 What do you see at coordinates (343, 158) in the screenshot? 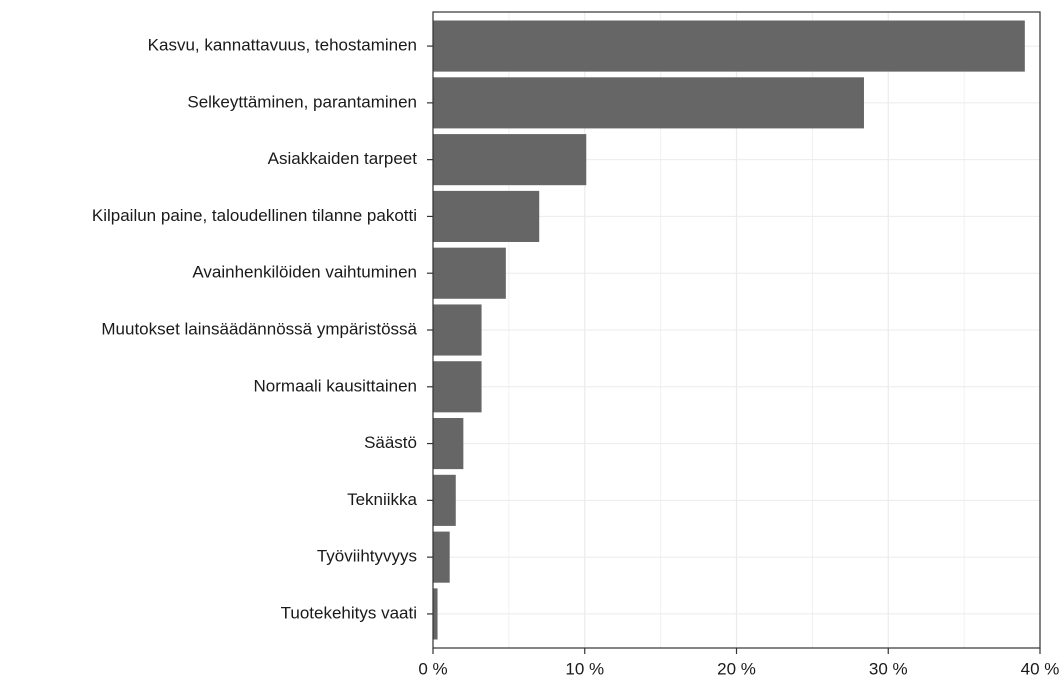
I see `y-tick-label: Asiakkaiden tarpeet` at bounding box center [343, 158].